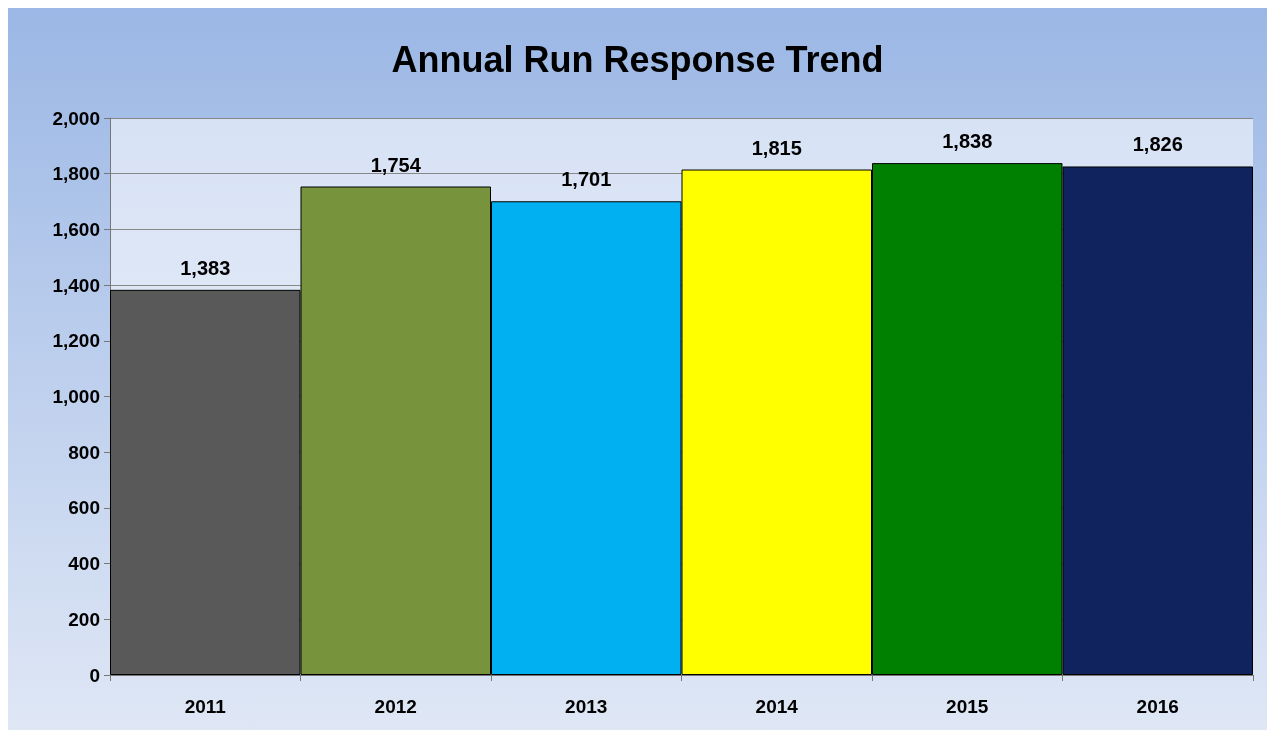 This screenshot has height=738, width=1275. What do you see at coordinates (205, 267) in the screenshot?
I see `data-label: 1,383` at bounding box center [205, 267].